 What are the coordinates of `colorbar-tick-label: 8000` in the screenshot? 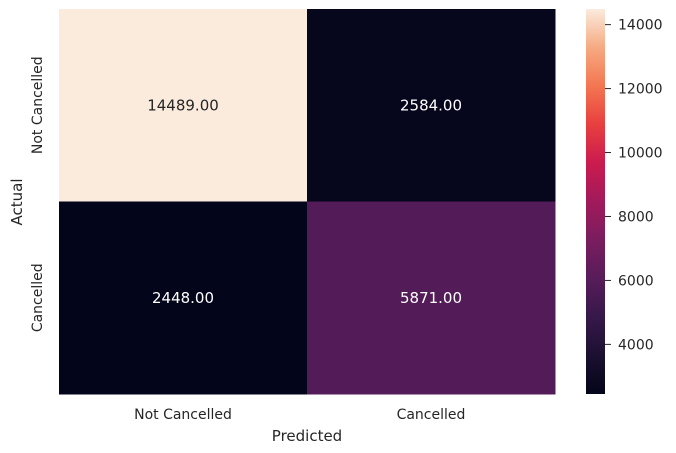 It's located at (636, 217).